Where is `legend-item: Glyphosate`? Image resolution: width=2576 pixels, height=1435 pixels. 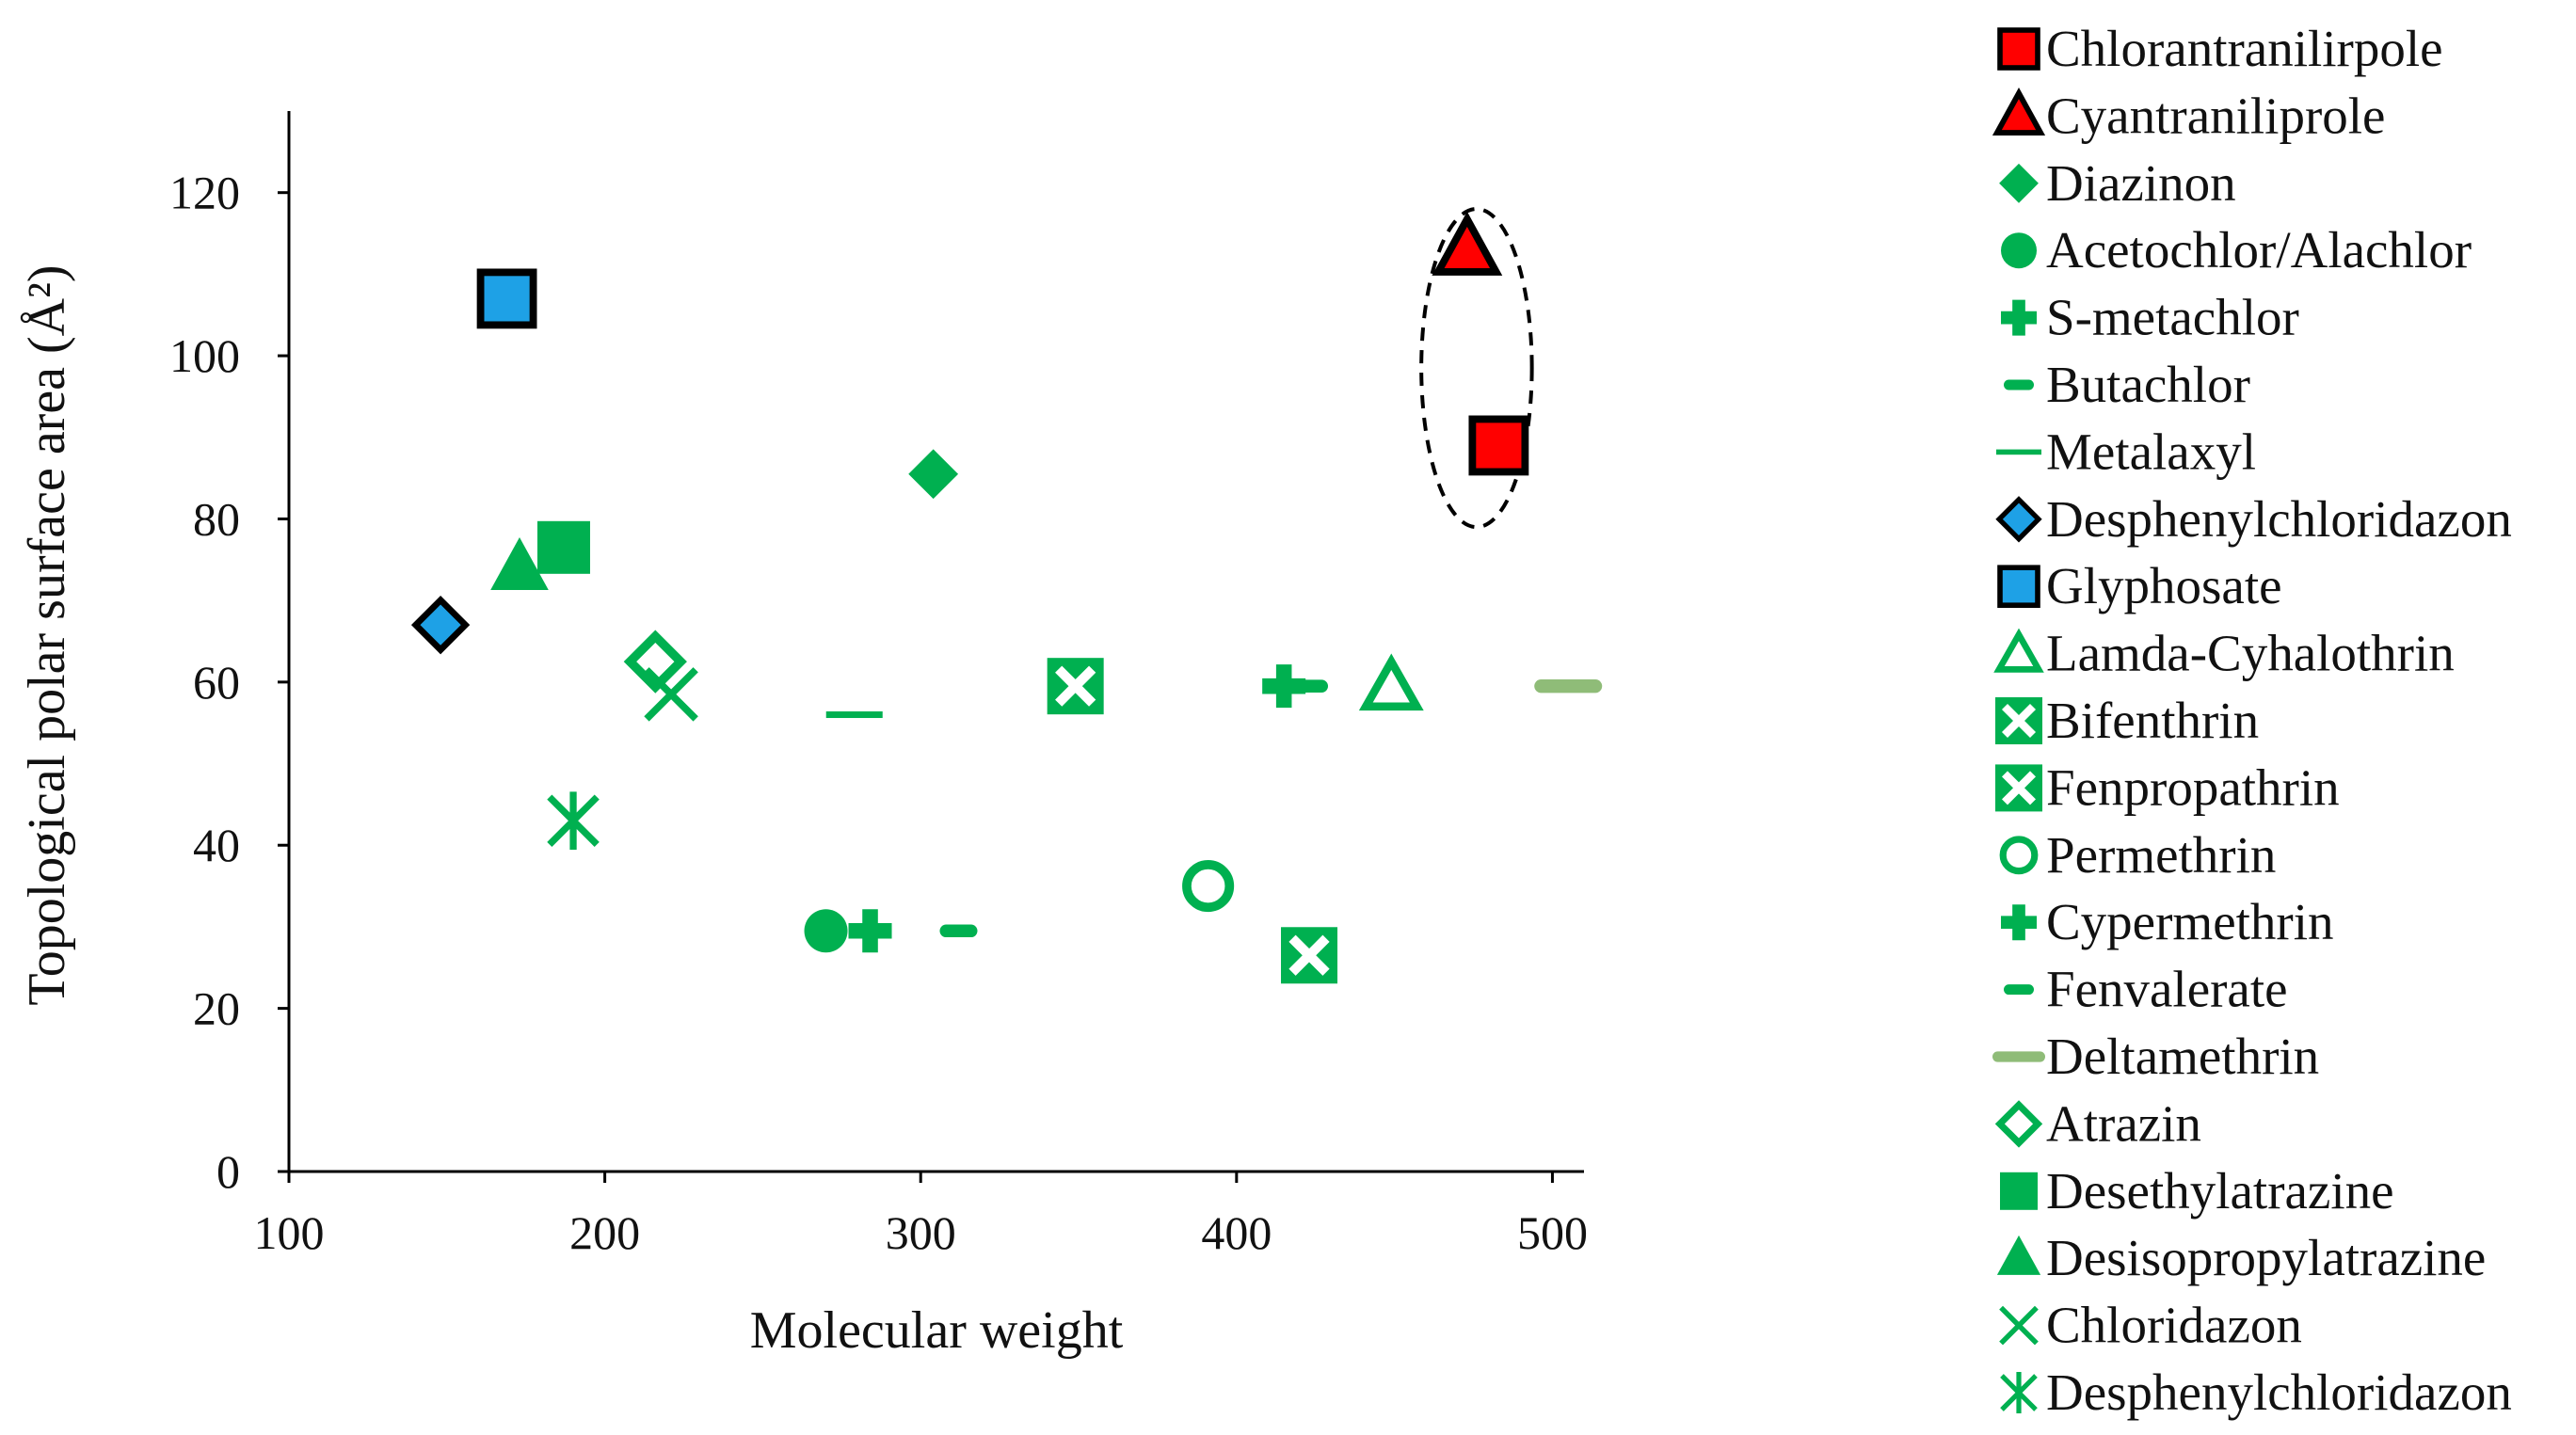
legend-item: Glyphosate is located at coordinates (2139, 585).